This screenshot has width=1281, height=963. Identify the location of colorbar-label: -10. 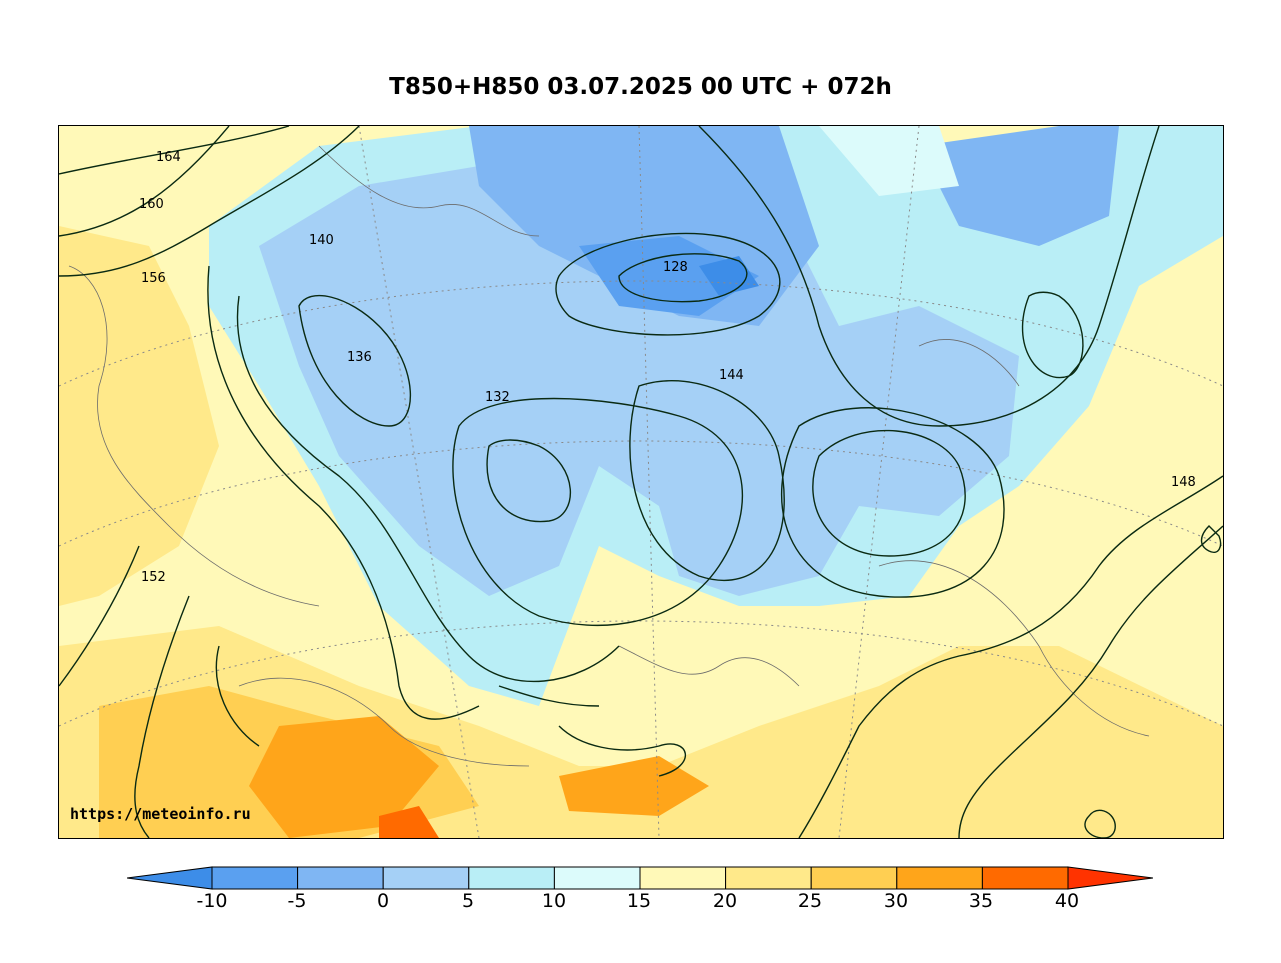
(212, 901).